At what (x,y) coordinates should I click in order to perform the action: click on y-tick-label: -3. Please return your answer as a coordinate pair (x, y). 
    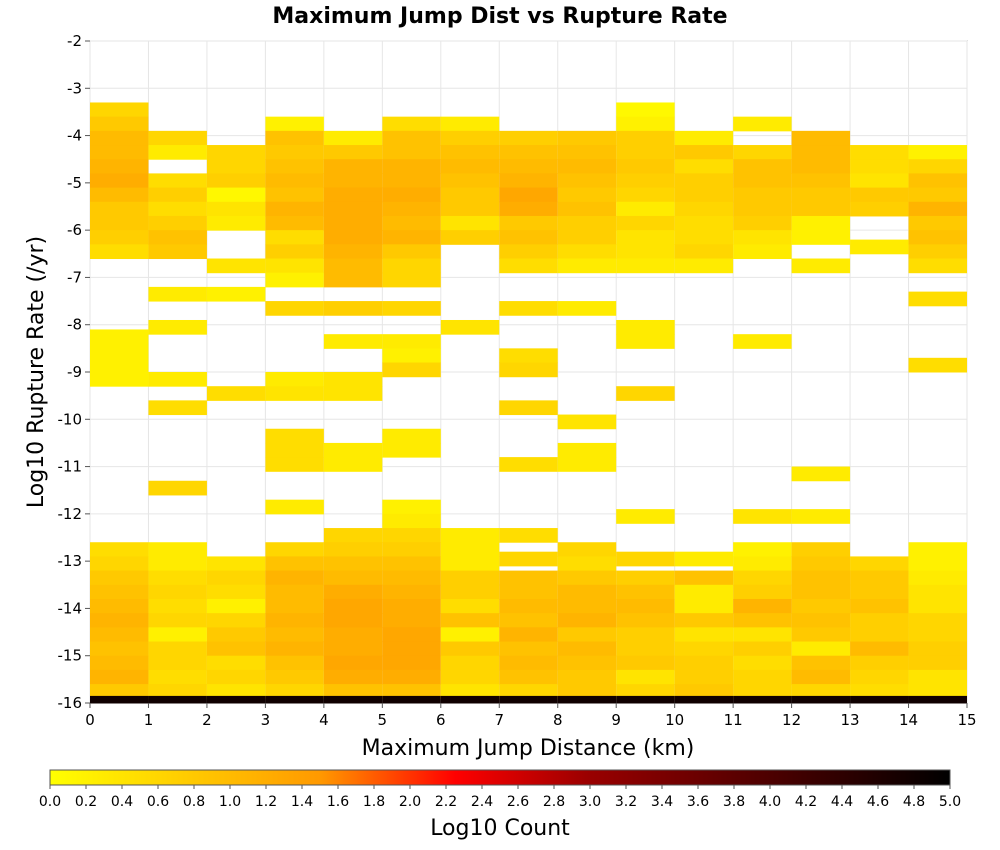
    Looking at the image, I should click on (74, 88).